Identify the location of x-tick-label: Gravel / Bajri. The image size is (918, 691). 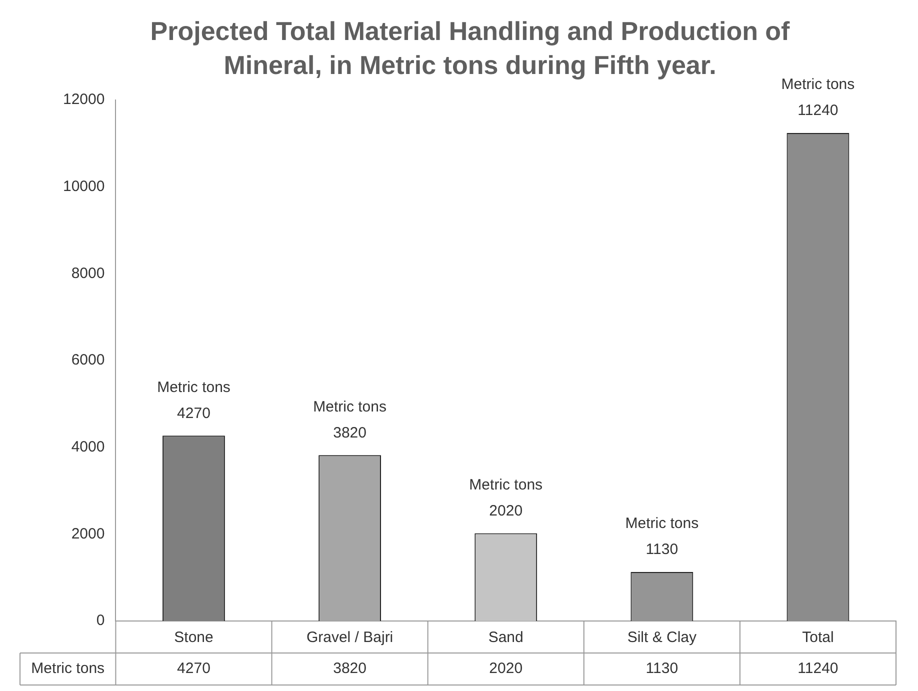
(350, 637).